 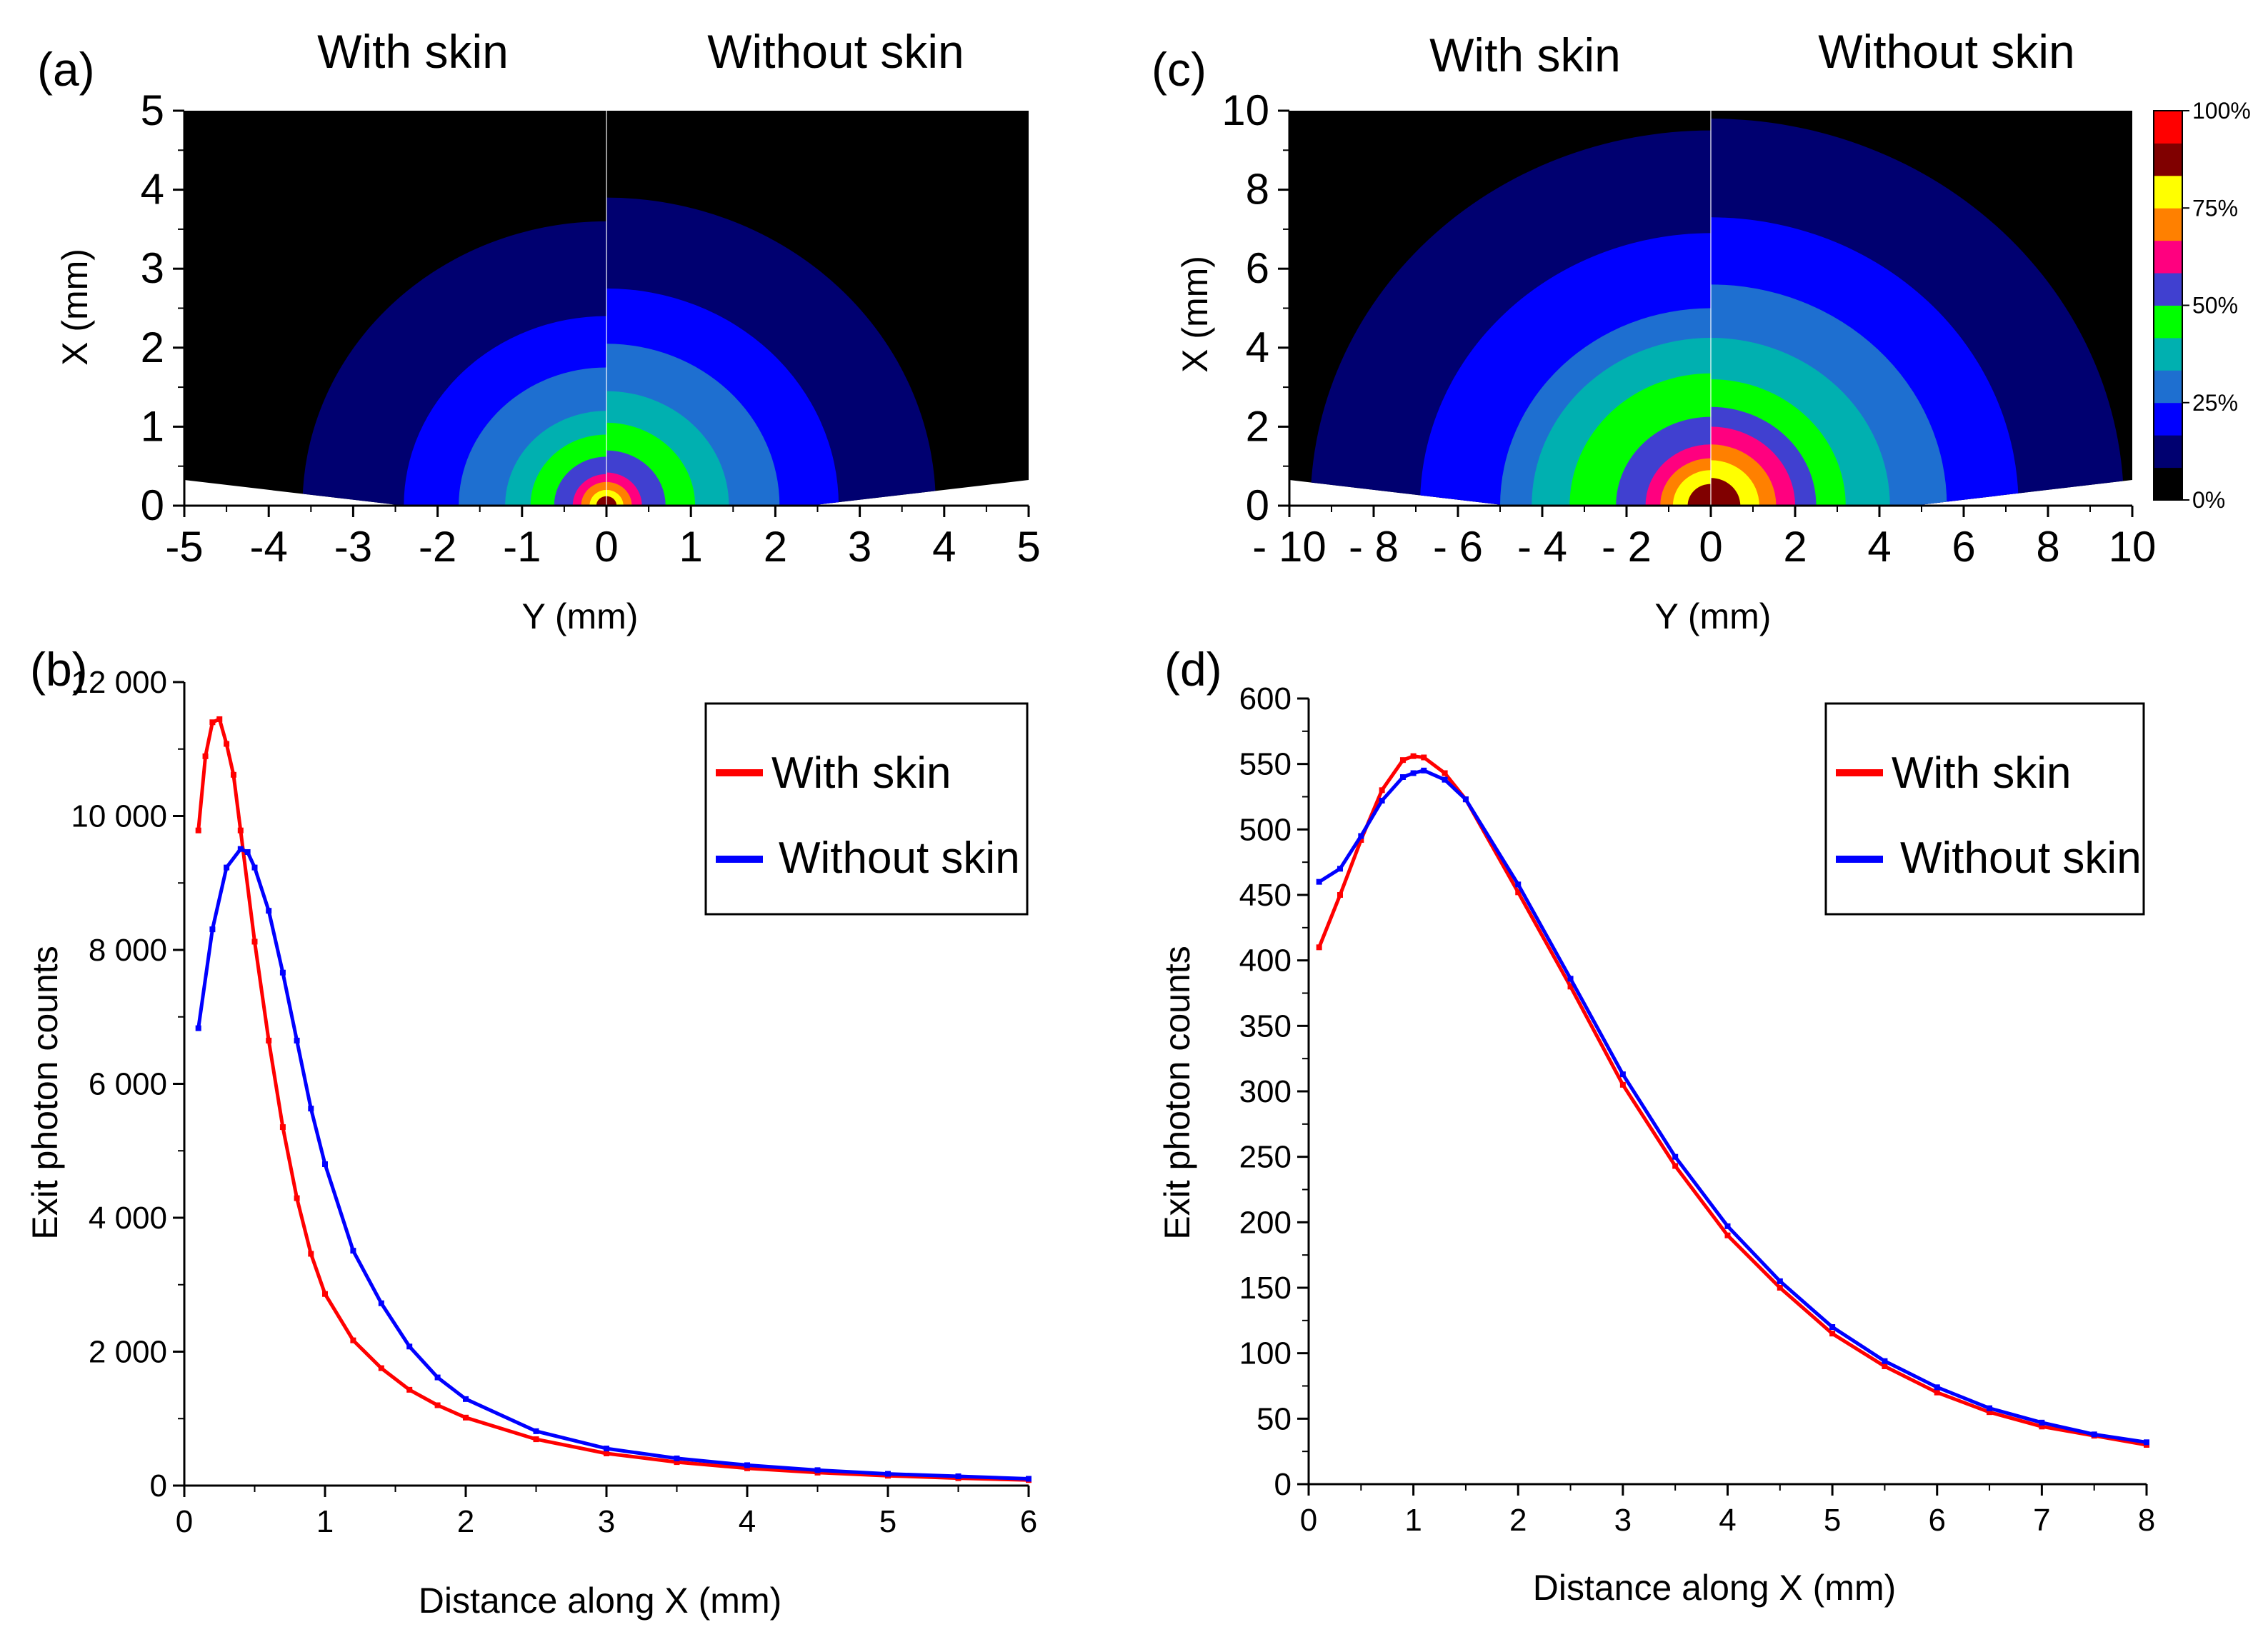 I want to click on panel-a-xtick-label: 4, so click(x=944, y=547).